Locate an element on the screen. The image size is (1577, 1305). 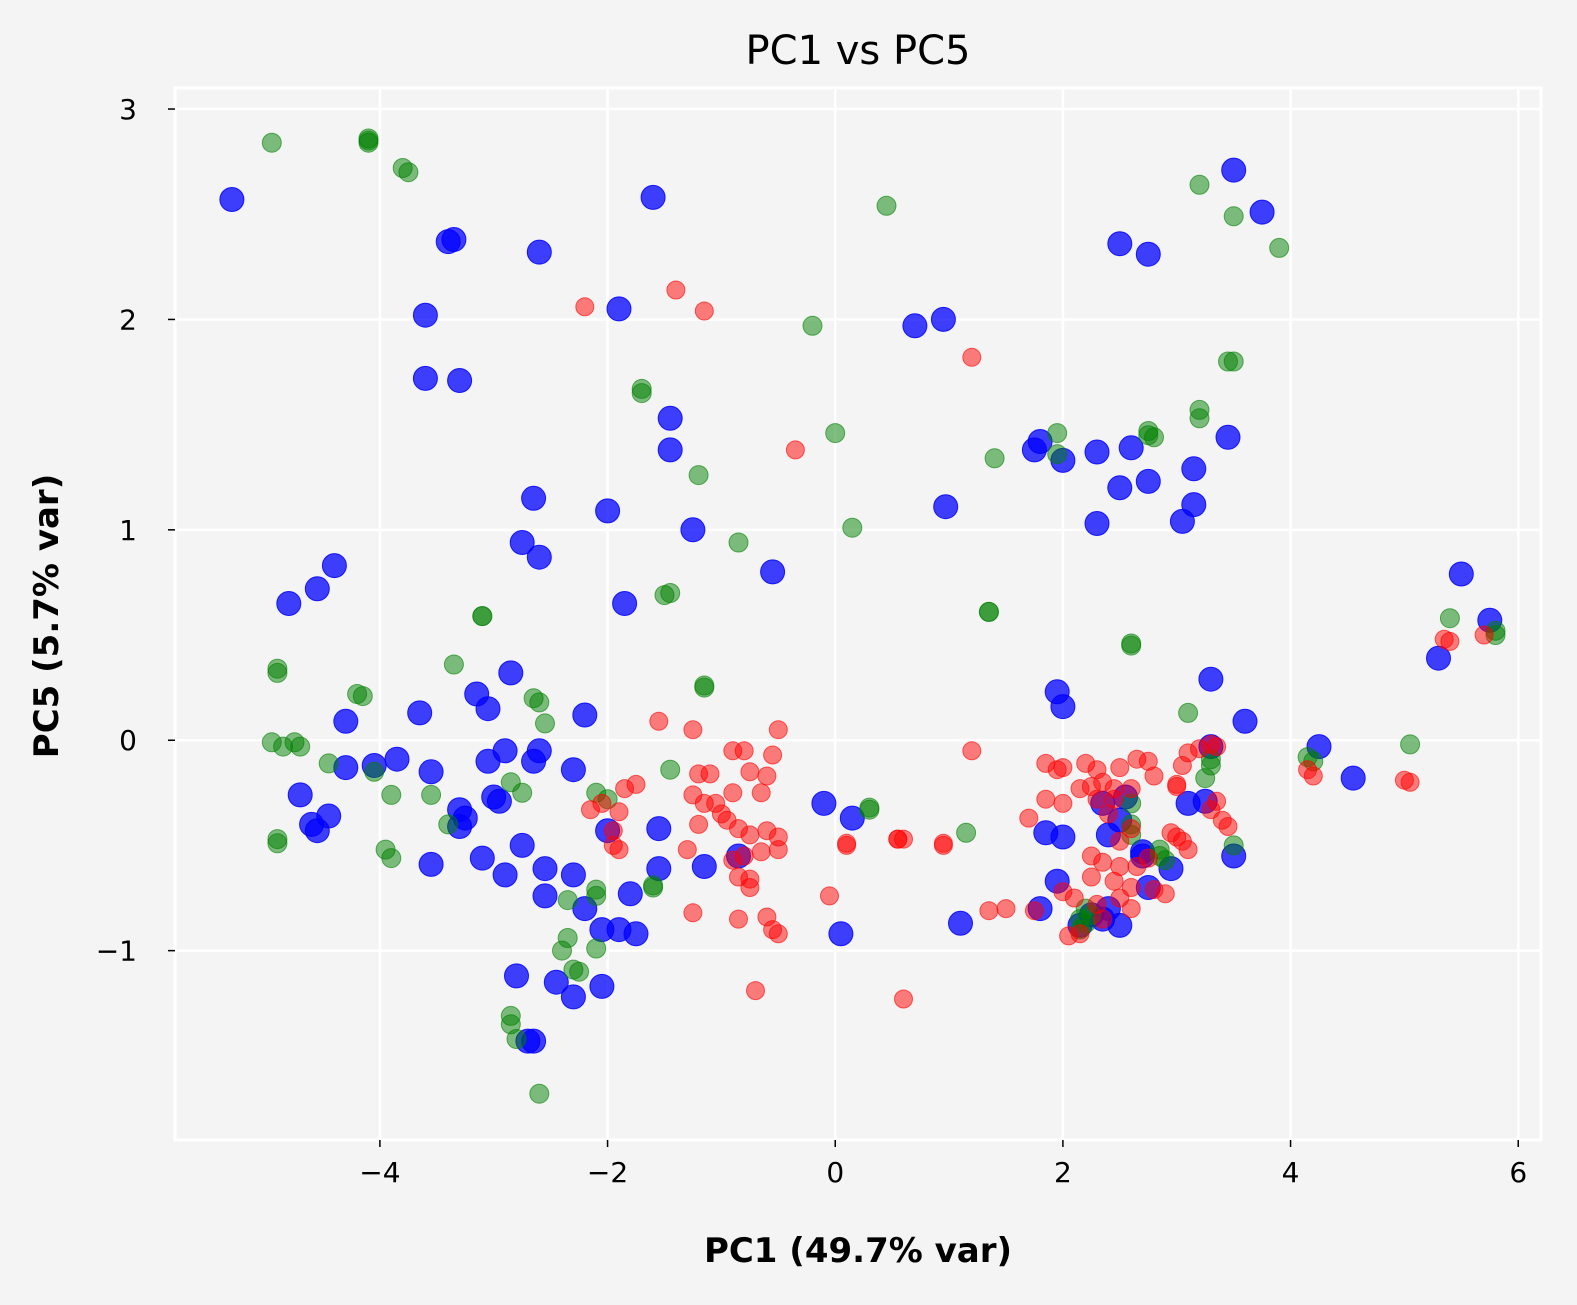
y-axis-label: PC5 (5.7% var) is located at coordinates (47, 616).